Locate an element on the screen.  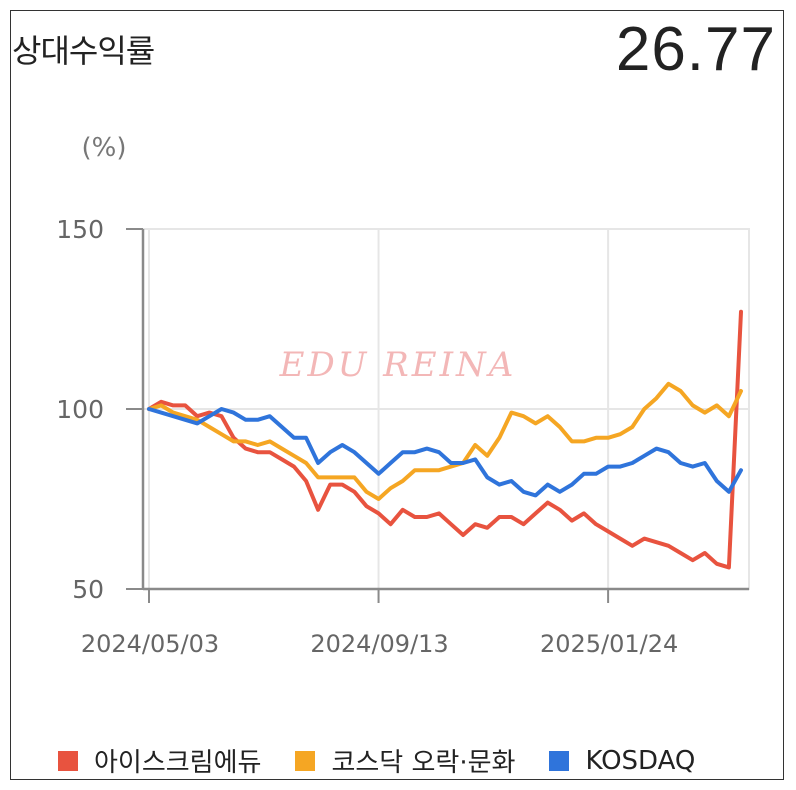
x-tick-label: 2024/09/13 is located at coordinates (379, 644).